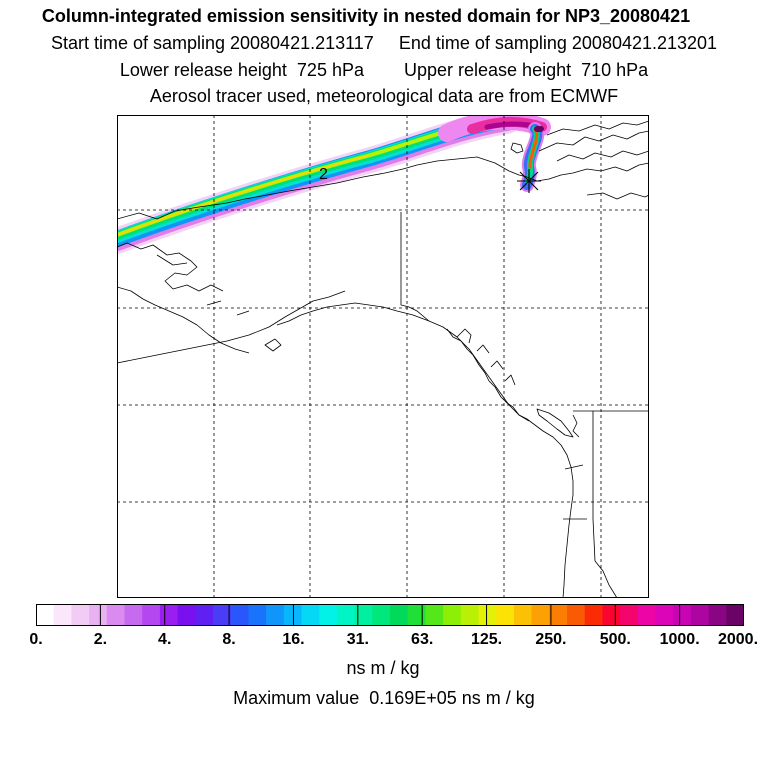 Image resolution: width=768 pixels, height=768 pixels. What do you see at coordinates (679, 639) in the screenshot?
I see `colorbar-tick-label: 1000.` at bounding box center [679, 639].